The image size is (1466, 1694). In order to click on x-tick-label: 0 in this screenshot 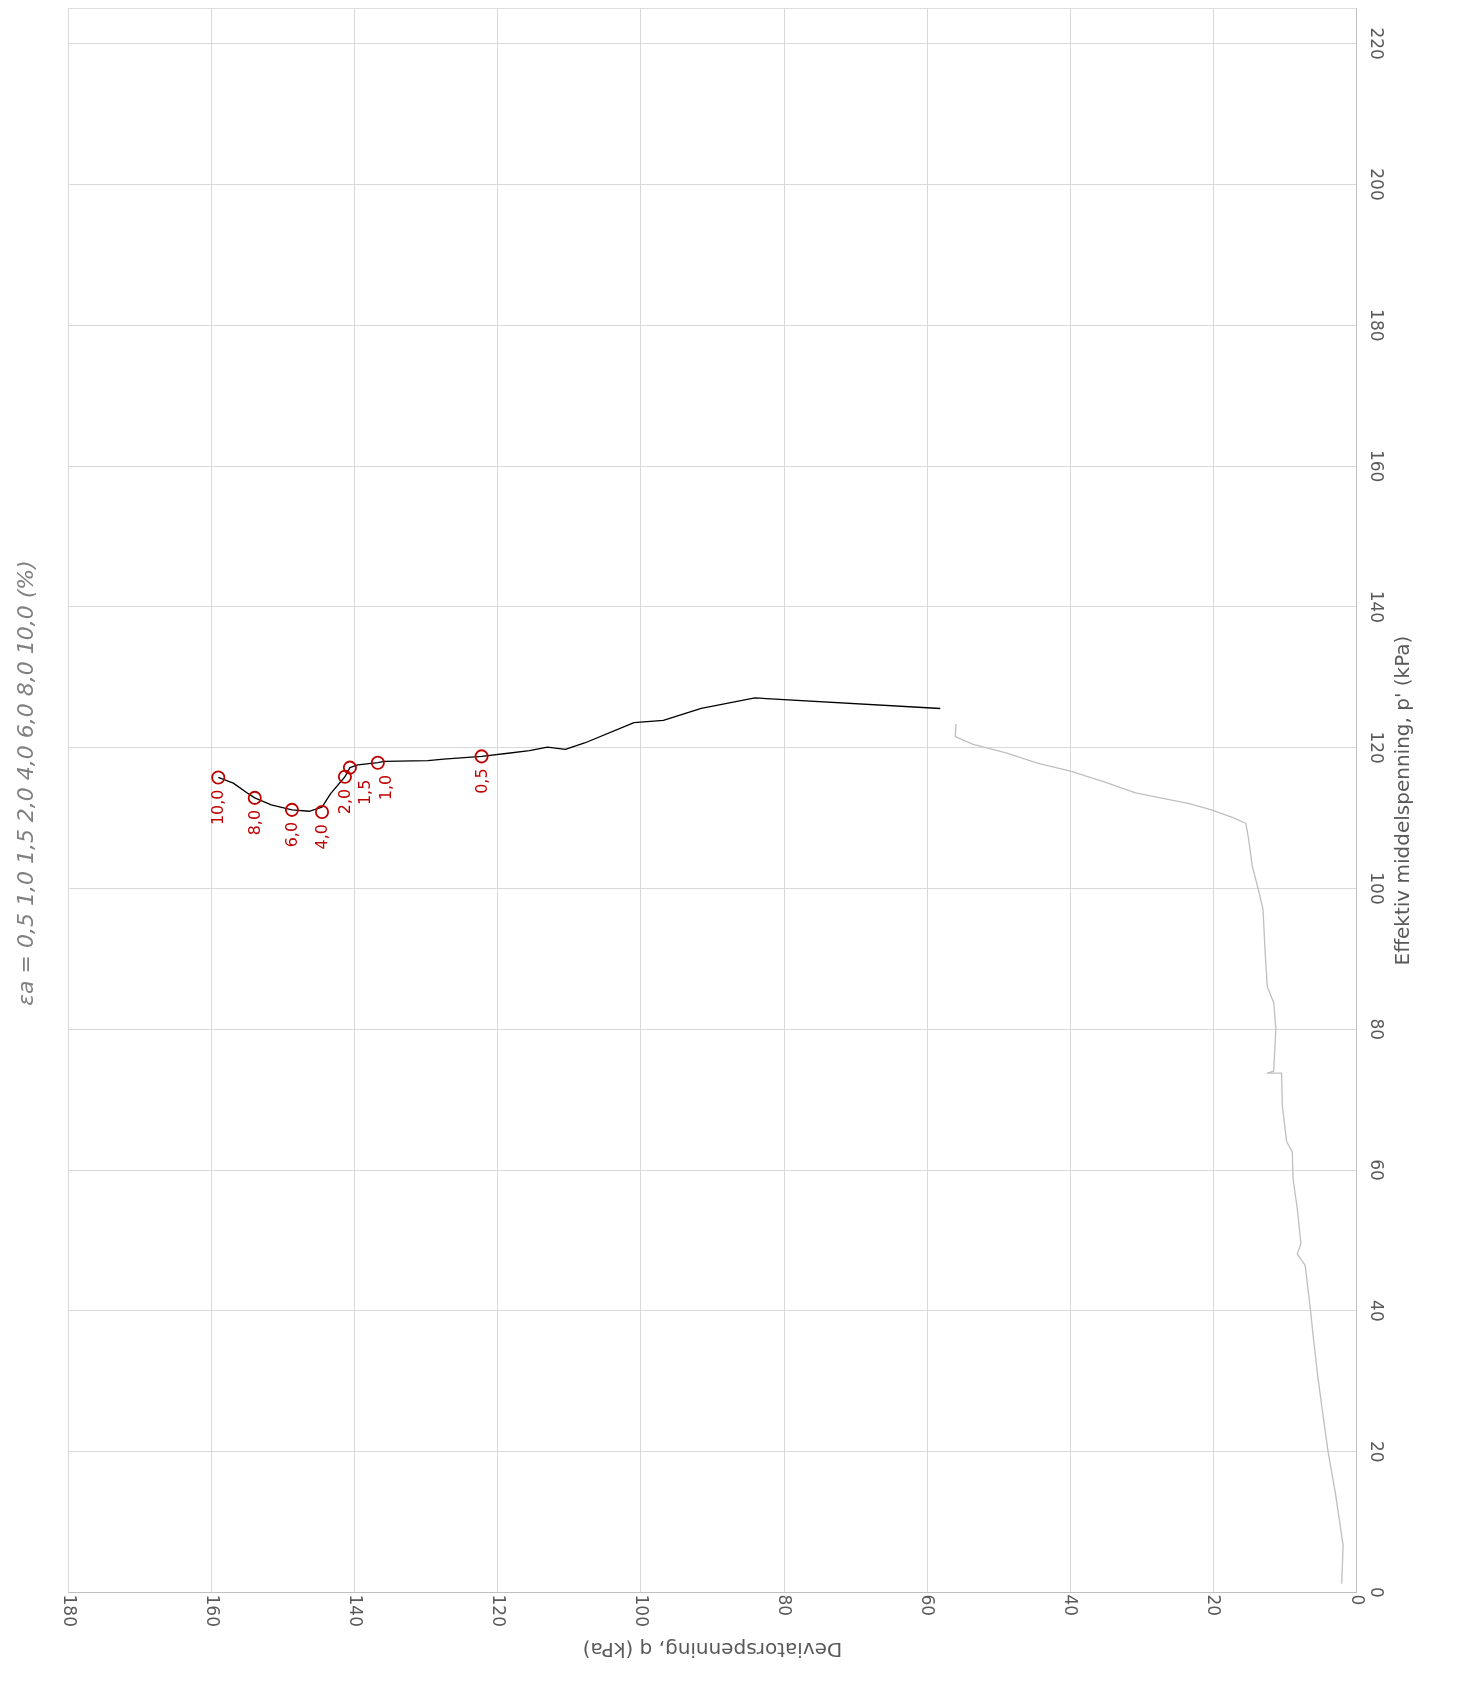, I will do `click(1357, 1600)`.